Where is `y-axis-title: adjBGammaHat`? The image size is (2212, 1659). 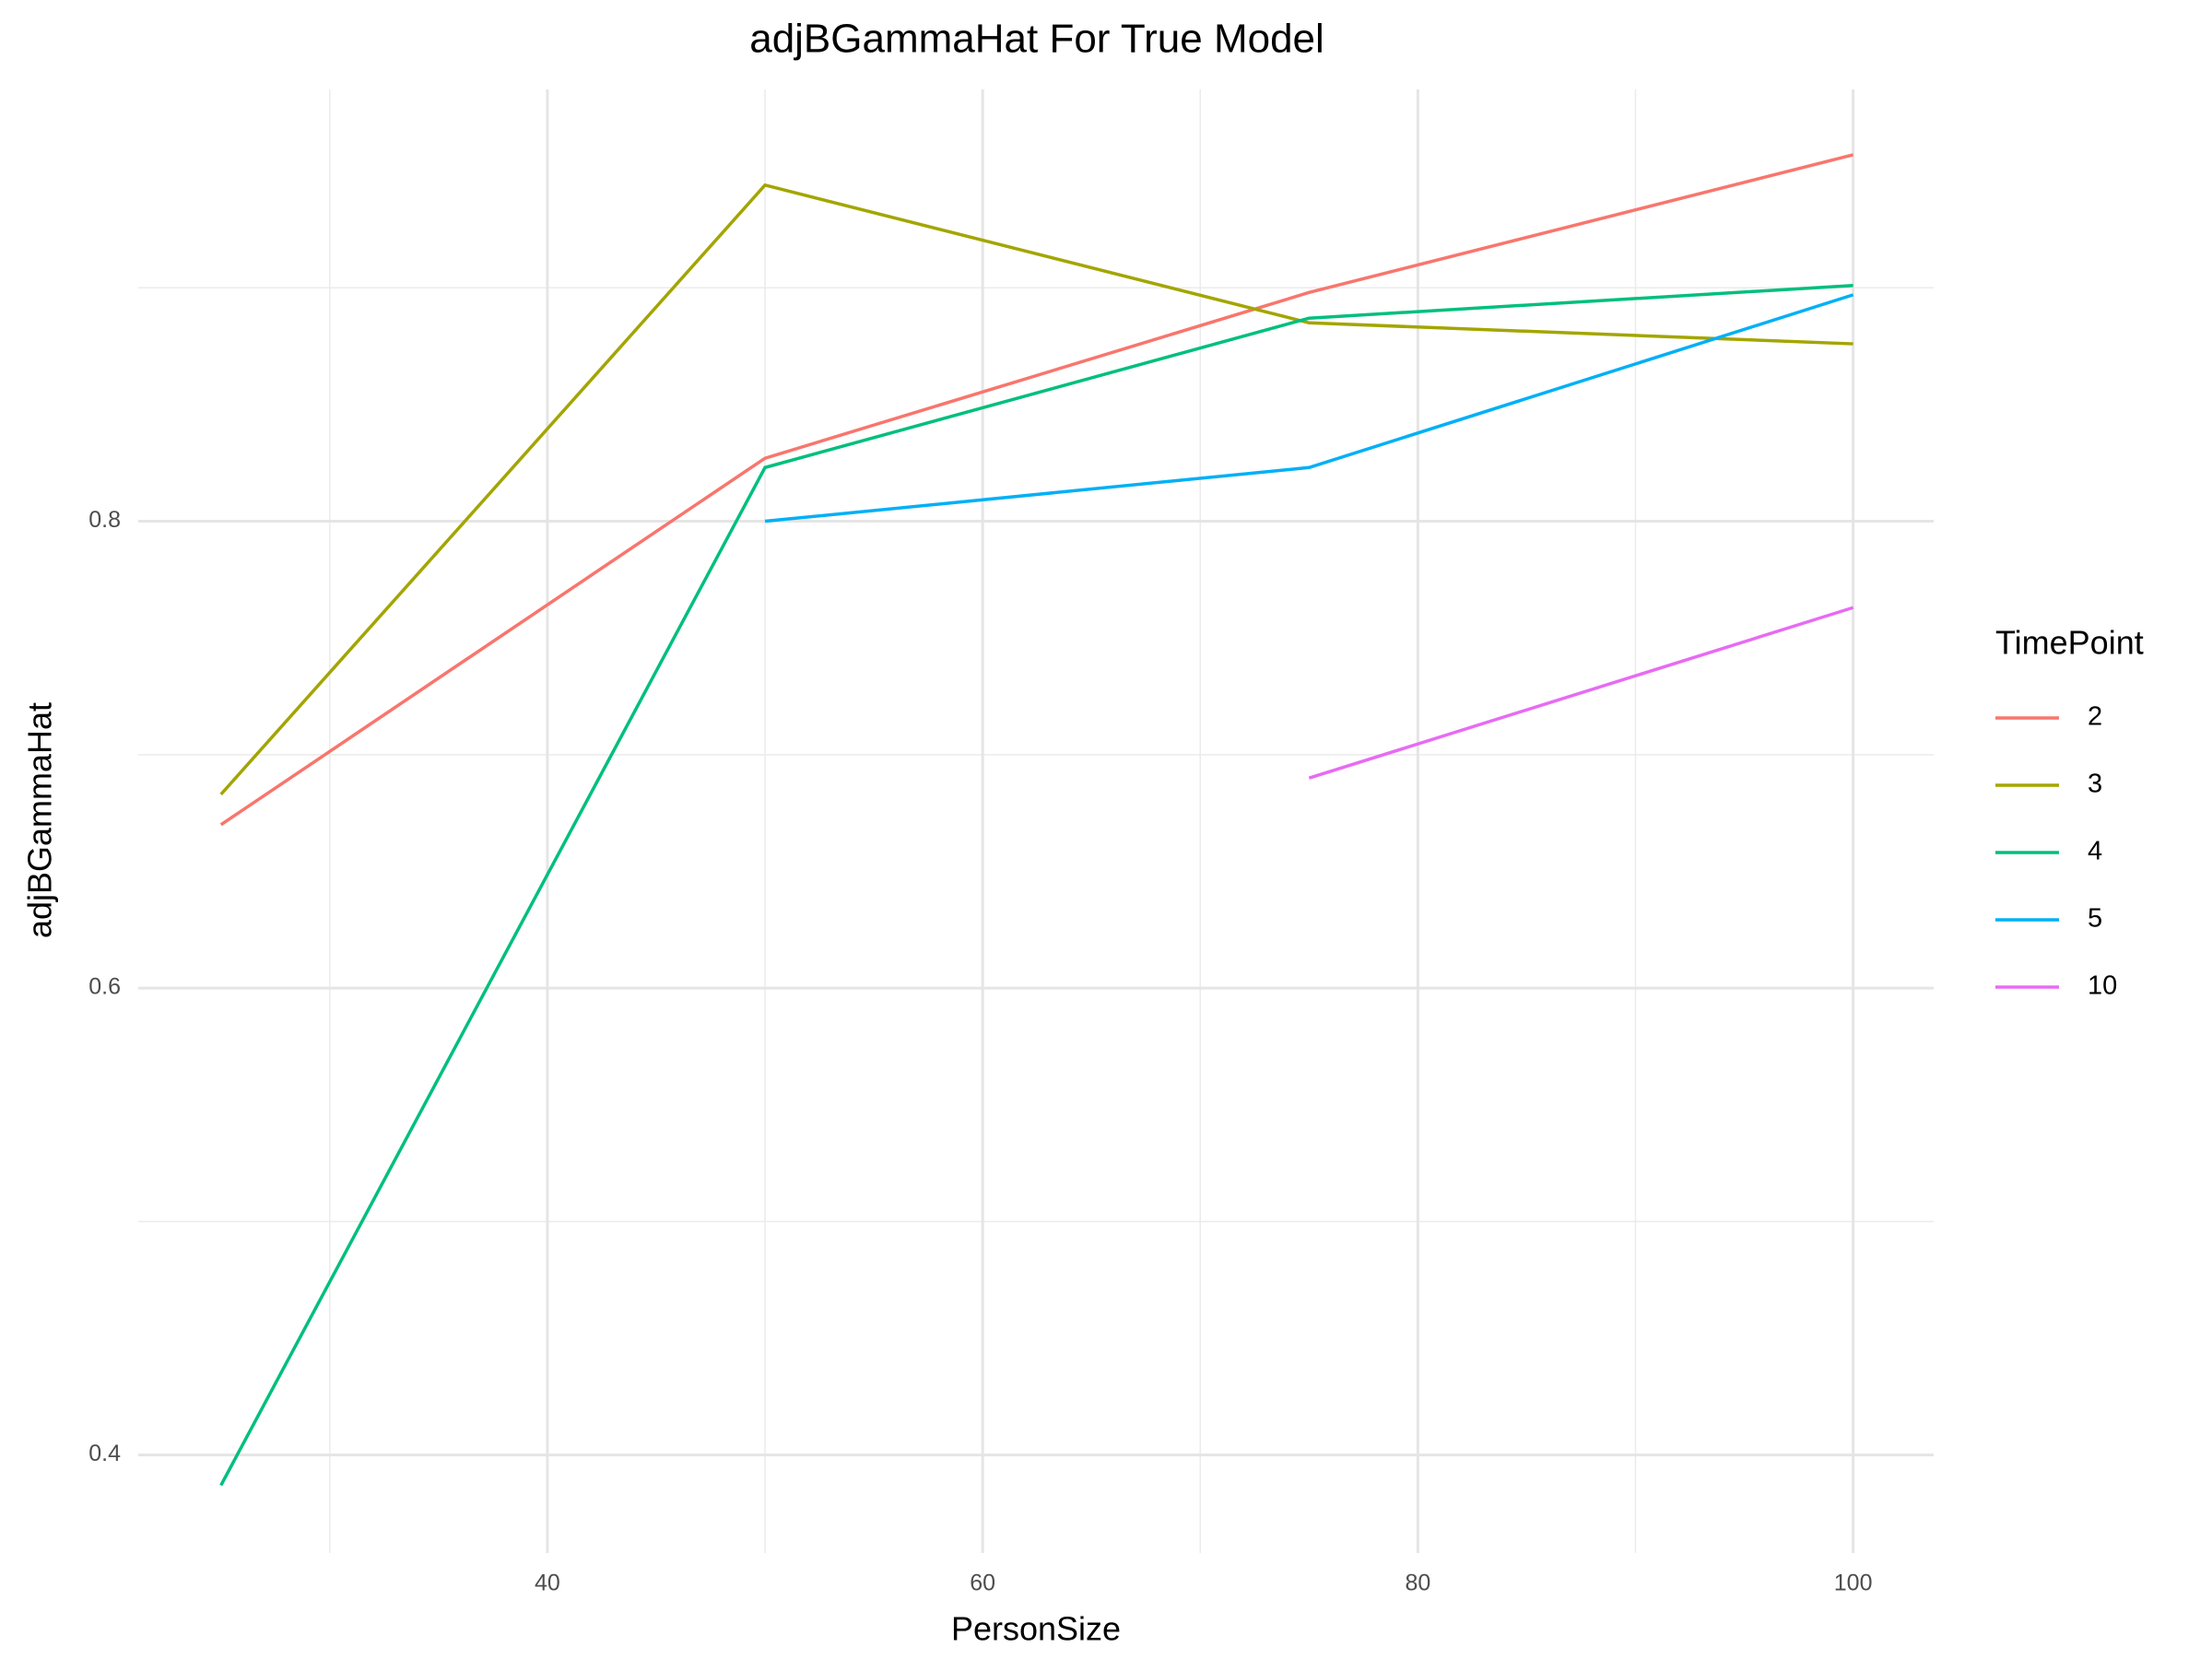 y-axis-title: adjBGammaHat is located at coordinates (40, 820).